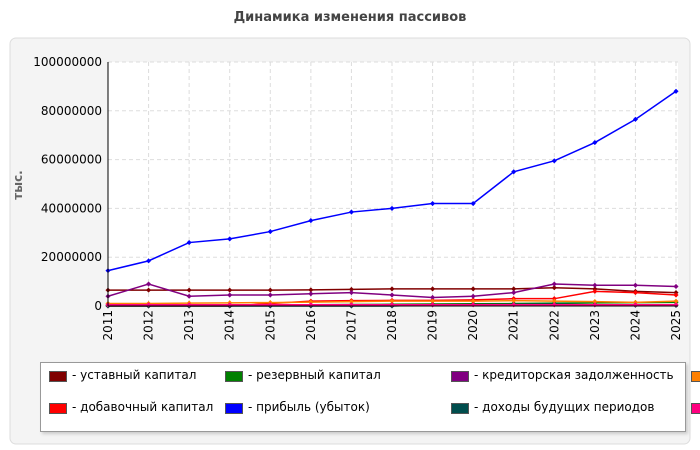 The width and height of the screenshot is (700, 450). Describe the element at coordinates (71, 208) in the screenshot. I see `y-tick-label: 40000000` at that location.